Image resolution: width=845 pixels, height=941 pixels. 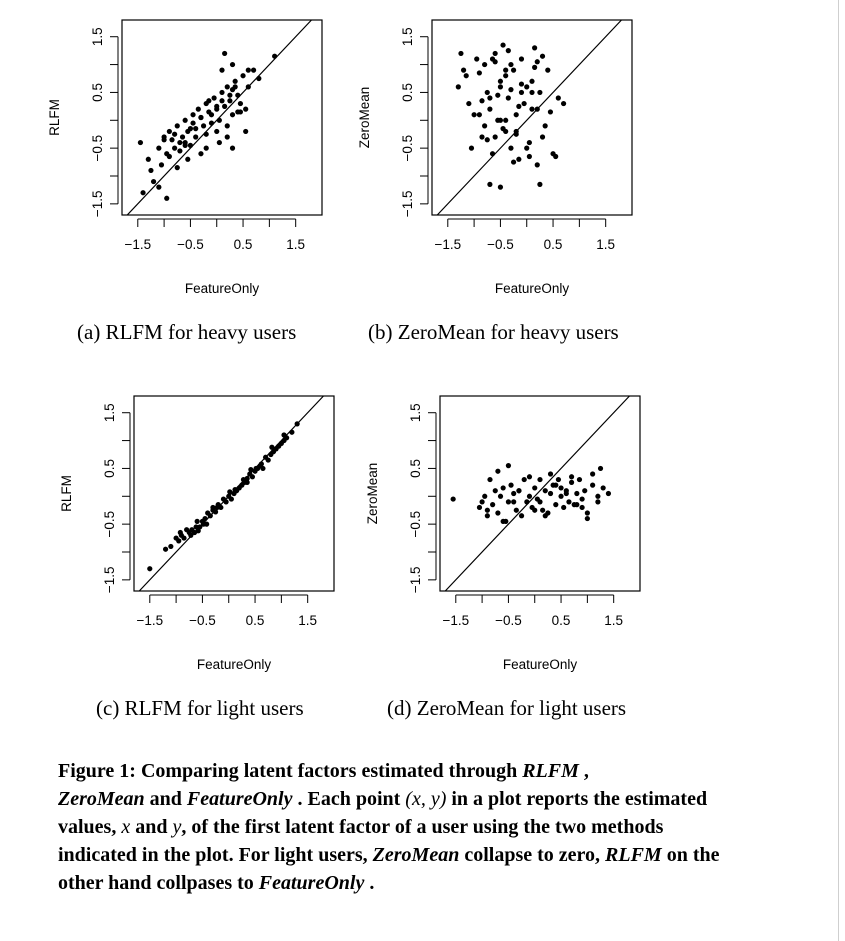 What do you see at coordinates (537, 493) in the screenshot?
I see `identity-line` at bounding box center [537, 493].